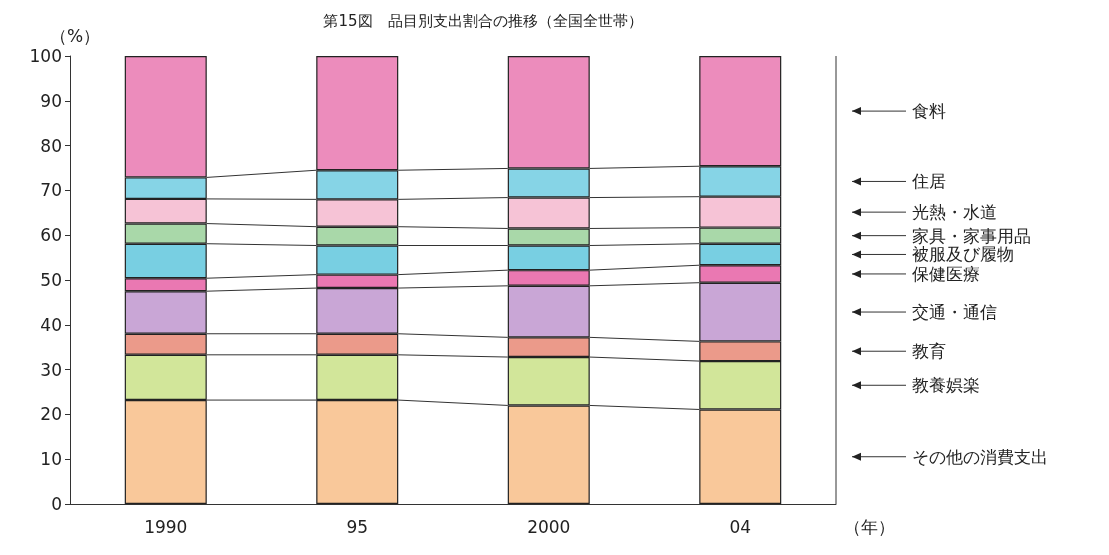 The height and width of the screenshot is (555, 1109). I want to click on y-tick-label: 90, so click(51, 100).